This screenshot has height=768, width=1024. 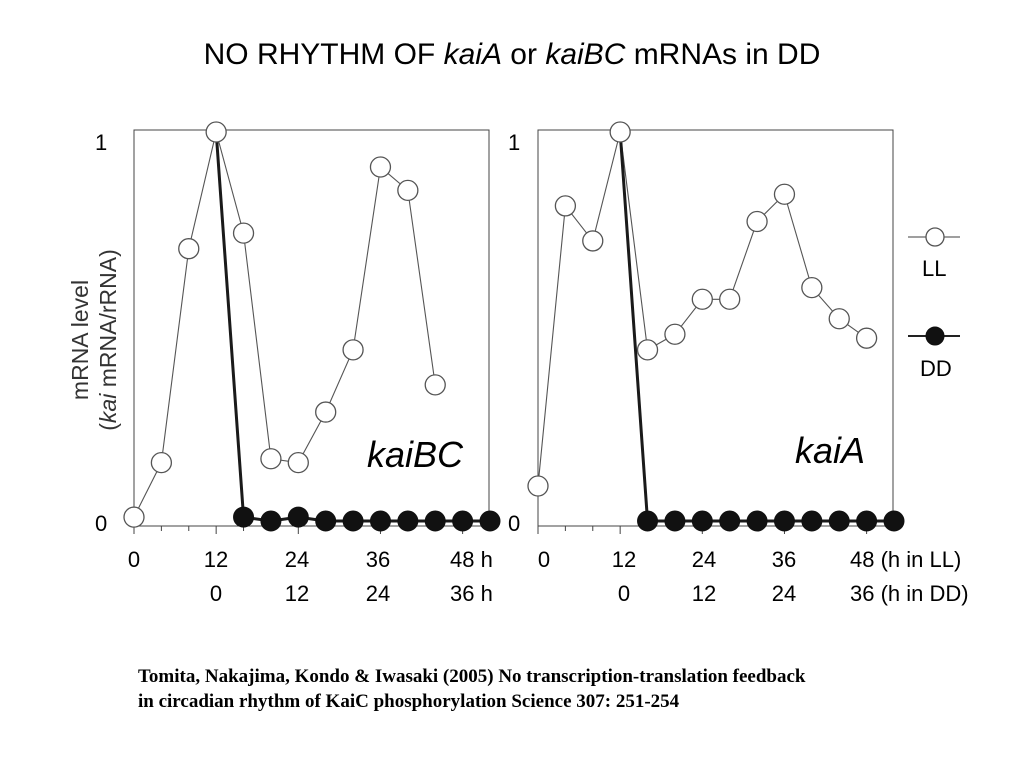 What do you see at coordinates (108, 339) in the screenshot?
I see `y-axis-label-line2: (kai mRNA/rRNA)` at bounding box center [108, 339].